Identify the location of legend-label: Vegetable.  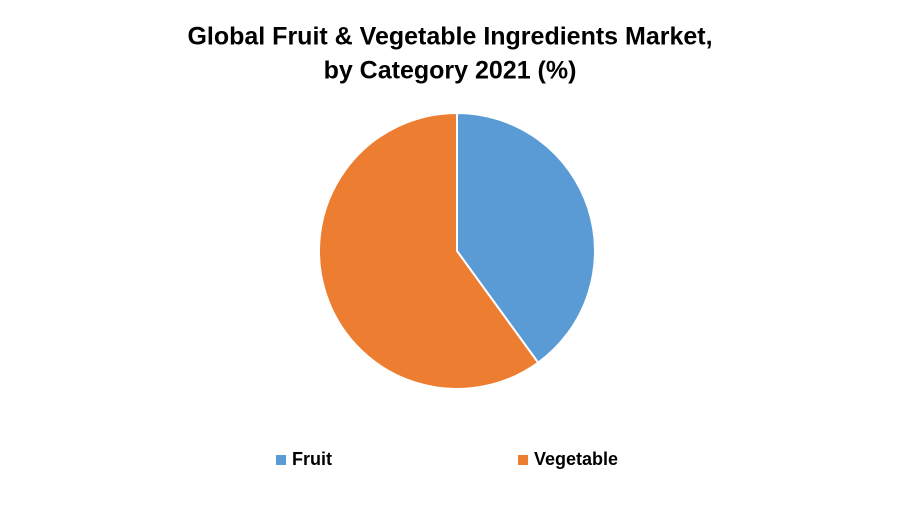
(576, 459).